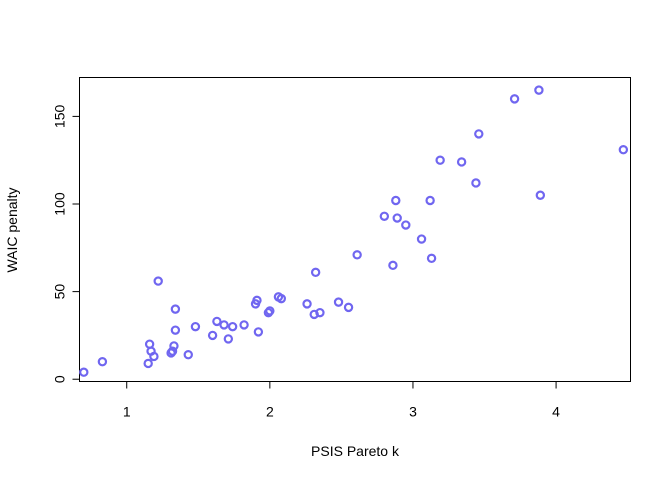 This screenshot has width=672, height=480. What do you see at coordinates (355, 451) in the screenshot?
I see `x-axis-title: PSIS Pareto k` at bounding box center [355, 451].